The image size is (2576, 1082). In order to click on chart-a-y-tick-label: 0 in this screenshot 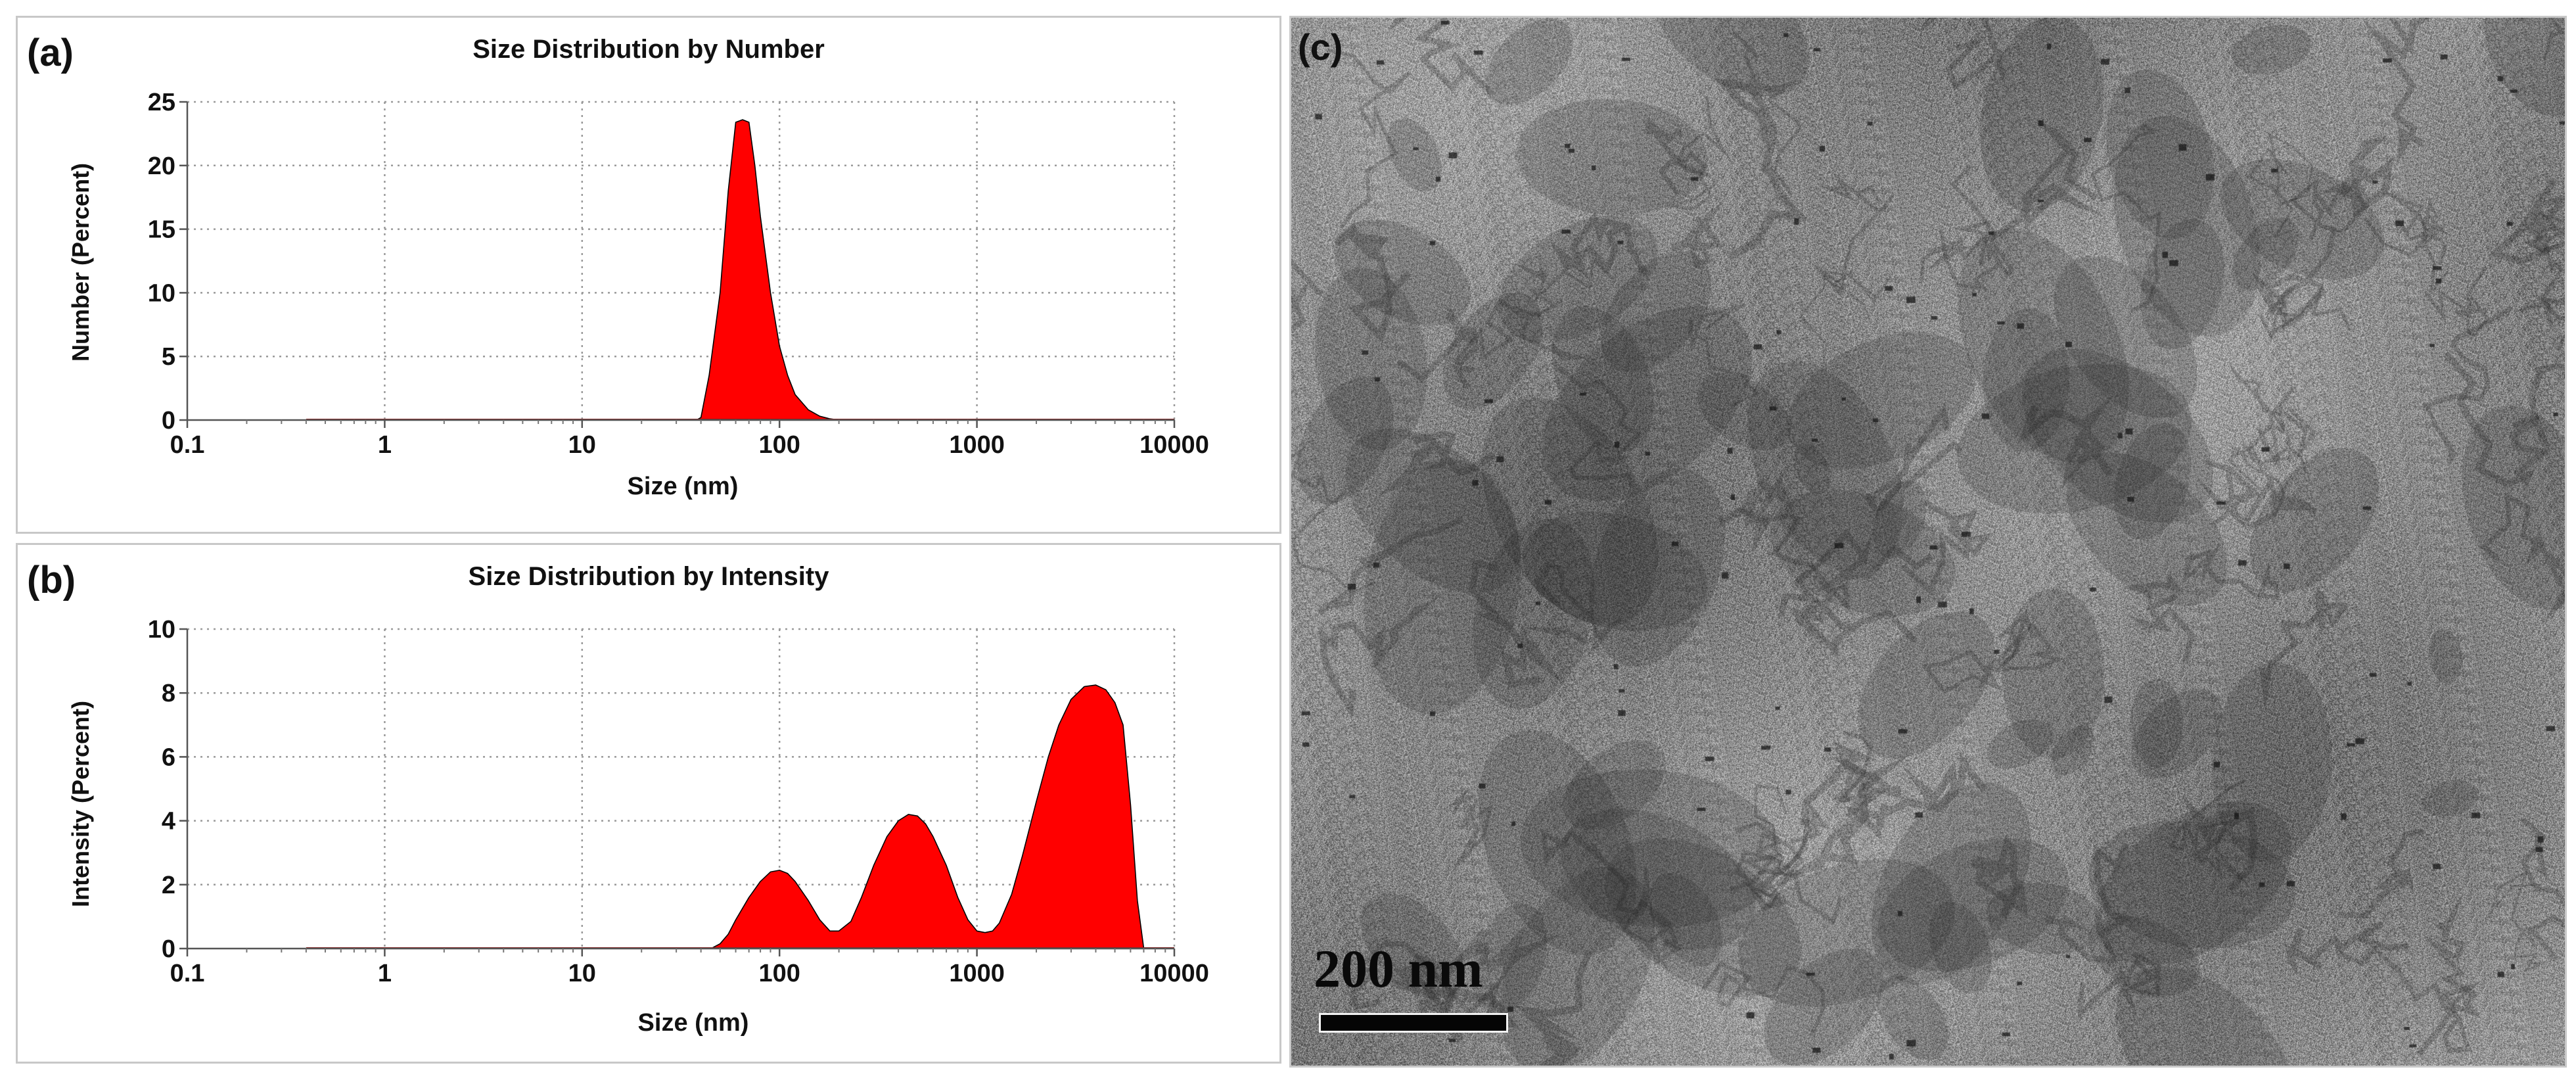, I will do `click(168, 421)`.